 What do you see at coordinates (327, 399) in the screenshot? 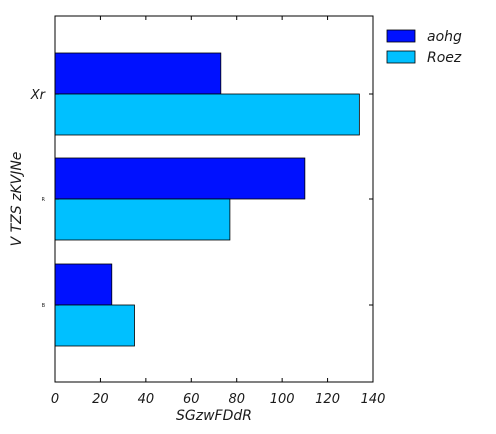
I see `x-tick-label-120: 120` at bounding box center [327, 399].